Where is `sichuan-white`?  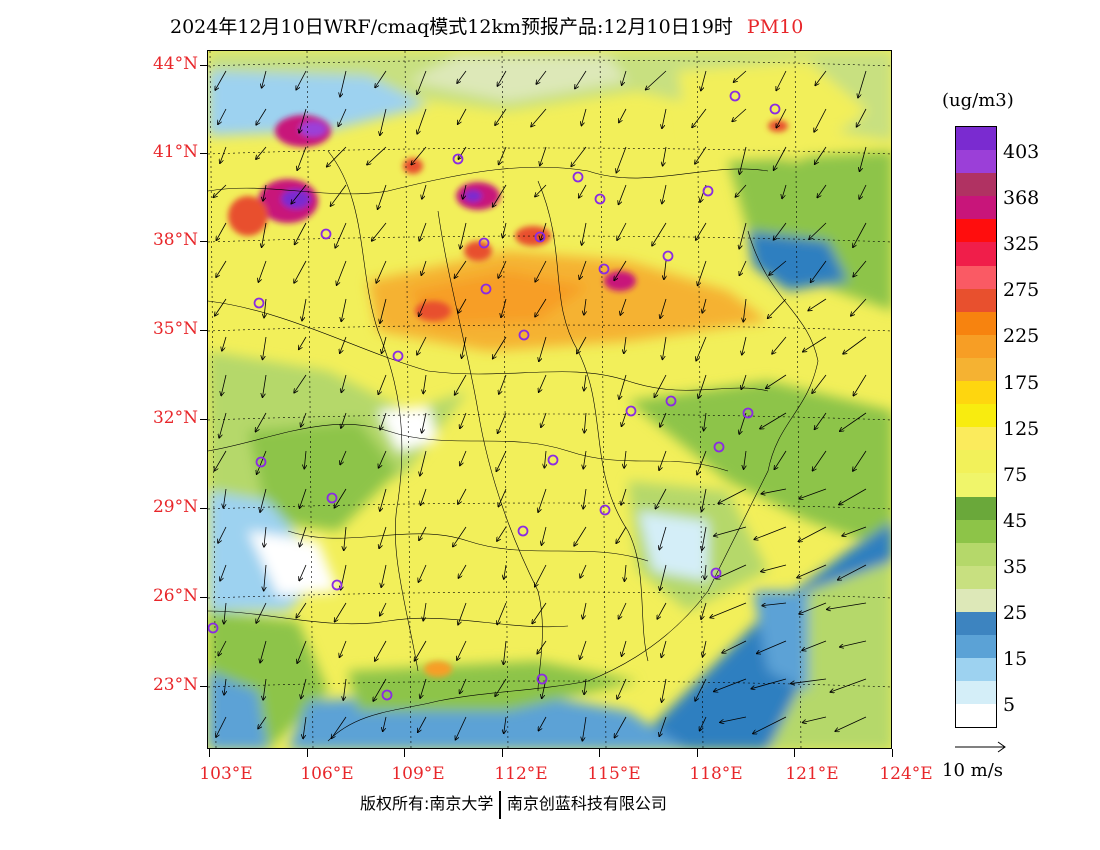
sichuan-white is located at coordinates (408, 428).